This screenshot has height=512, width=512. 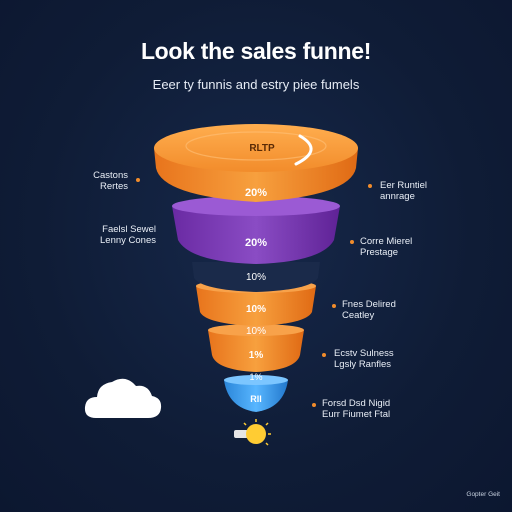 What do you see at coordinates (256, 230) in the screenshot?
I see `funnel-stage-2: 20%` at bounding box center [256, 230].